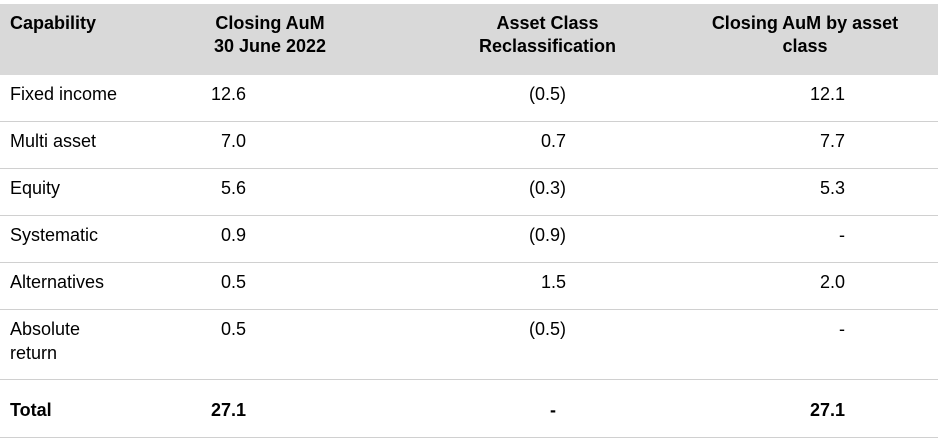  What do you see at coordinates (57, 282) in the screenshot?
I see `cell-capability: Alternatives` at bounding box center [57, 282].